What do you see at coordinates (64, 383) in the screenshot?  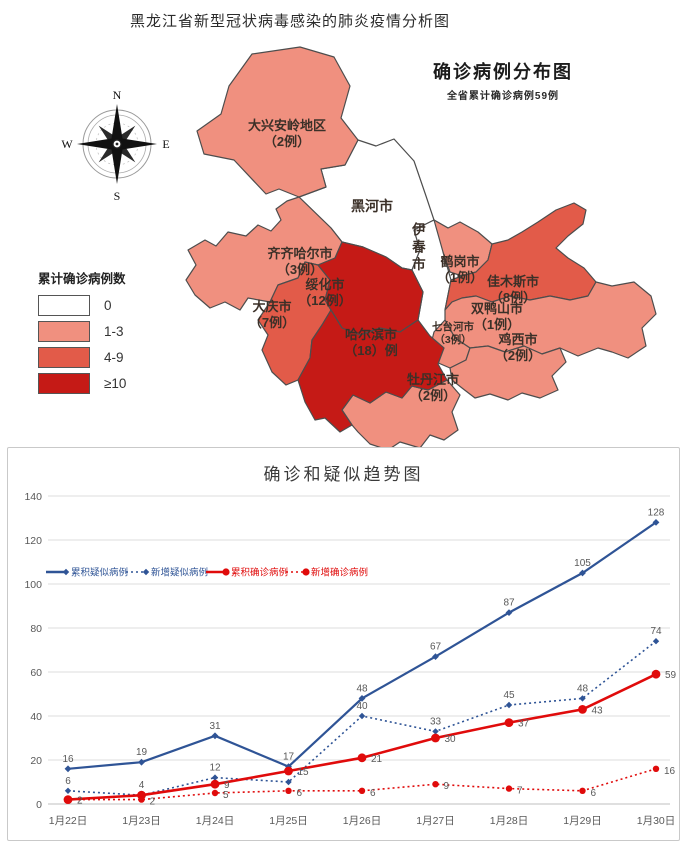 I see `legend-swatch-10plus` at bounding box center [64, 383].